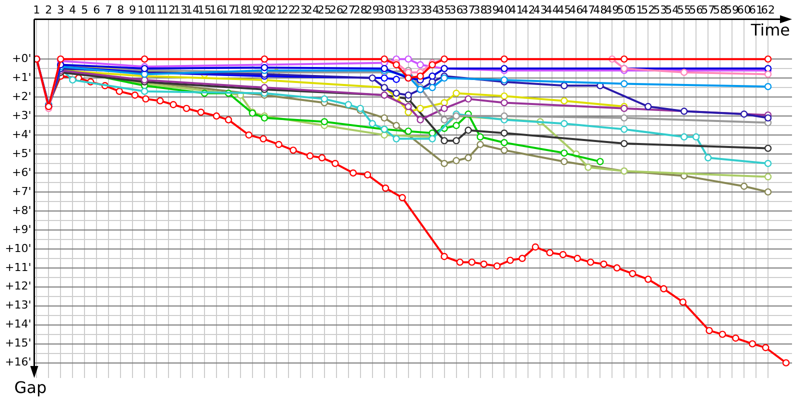 The height and width of the screenshot is (400, 800). Describe the element at coordinates (612, 9) in the screenshot. I see `x-tick-label: 49` at that location.